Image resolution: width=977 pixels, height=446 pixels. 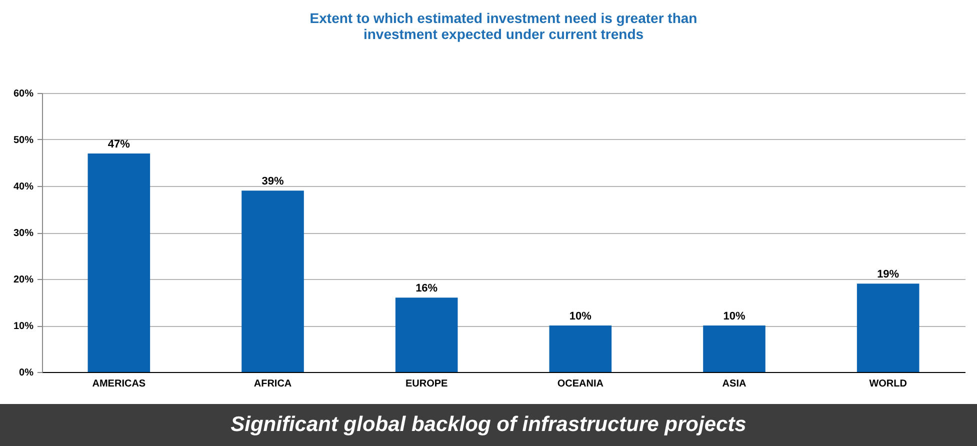 What do you see at coordinates (23, 280) in the screenshot?
I see `y-tick-label: 20%` at bounding box center [23, 280].